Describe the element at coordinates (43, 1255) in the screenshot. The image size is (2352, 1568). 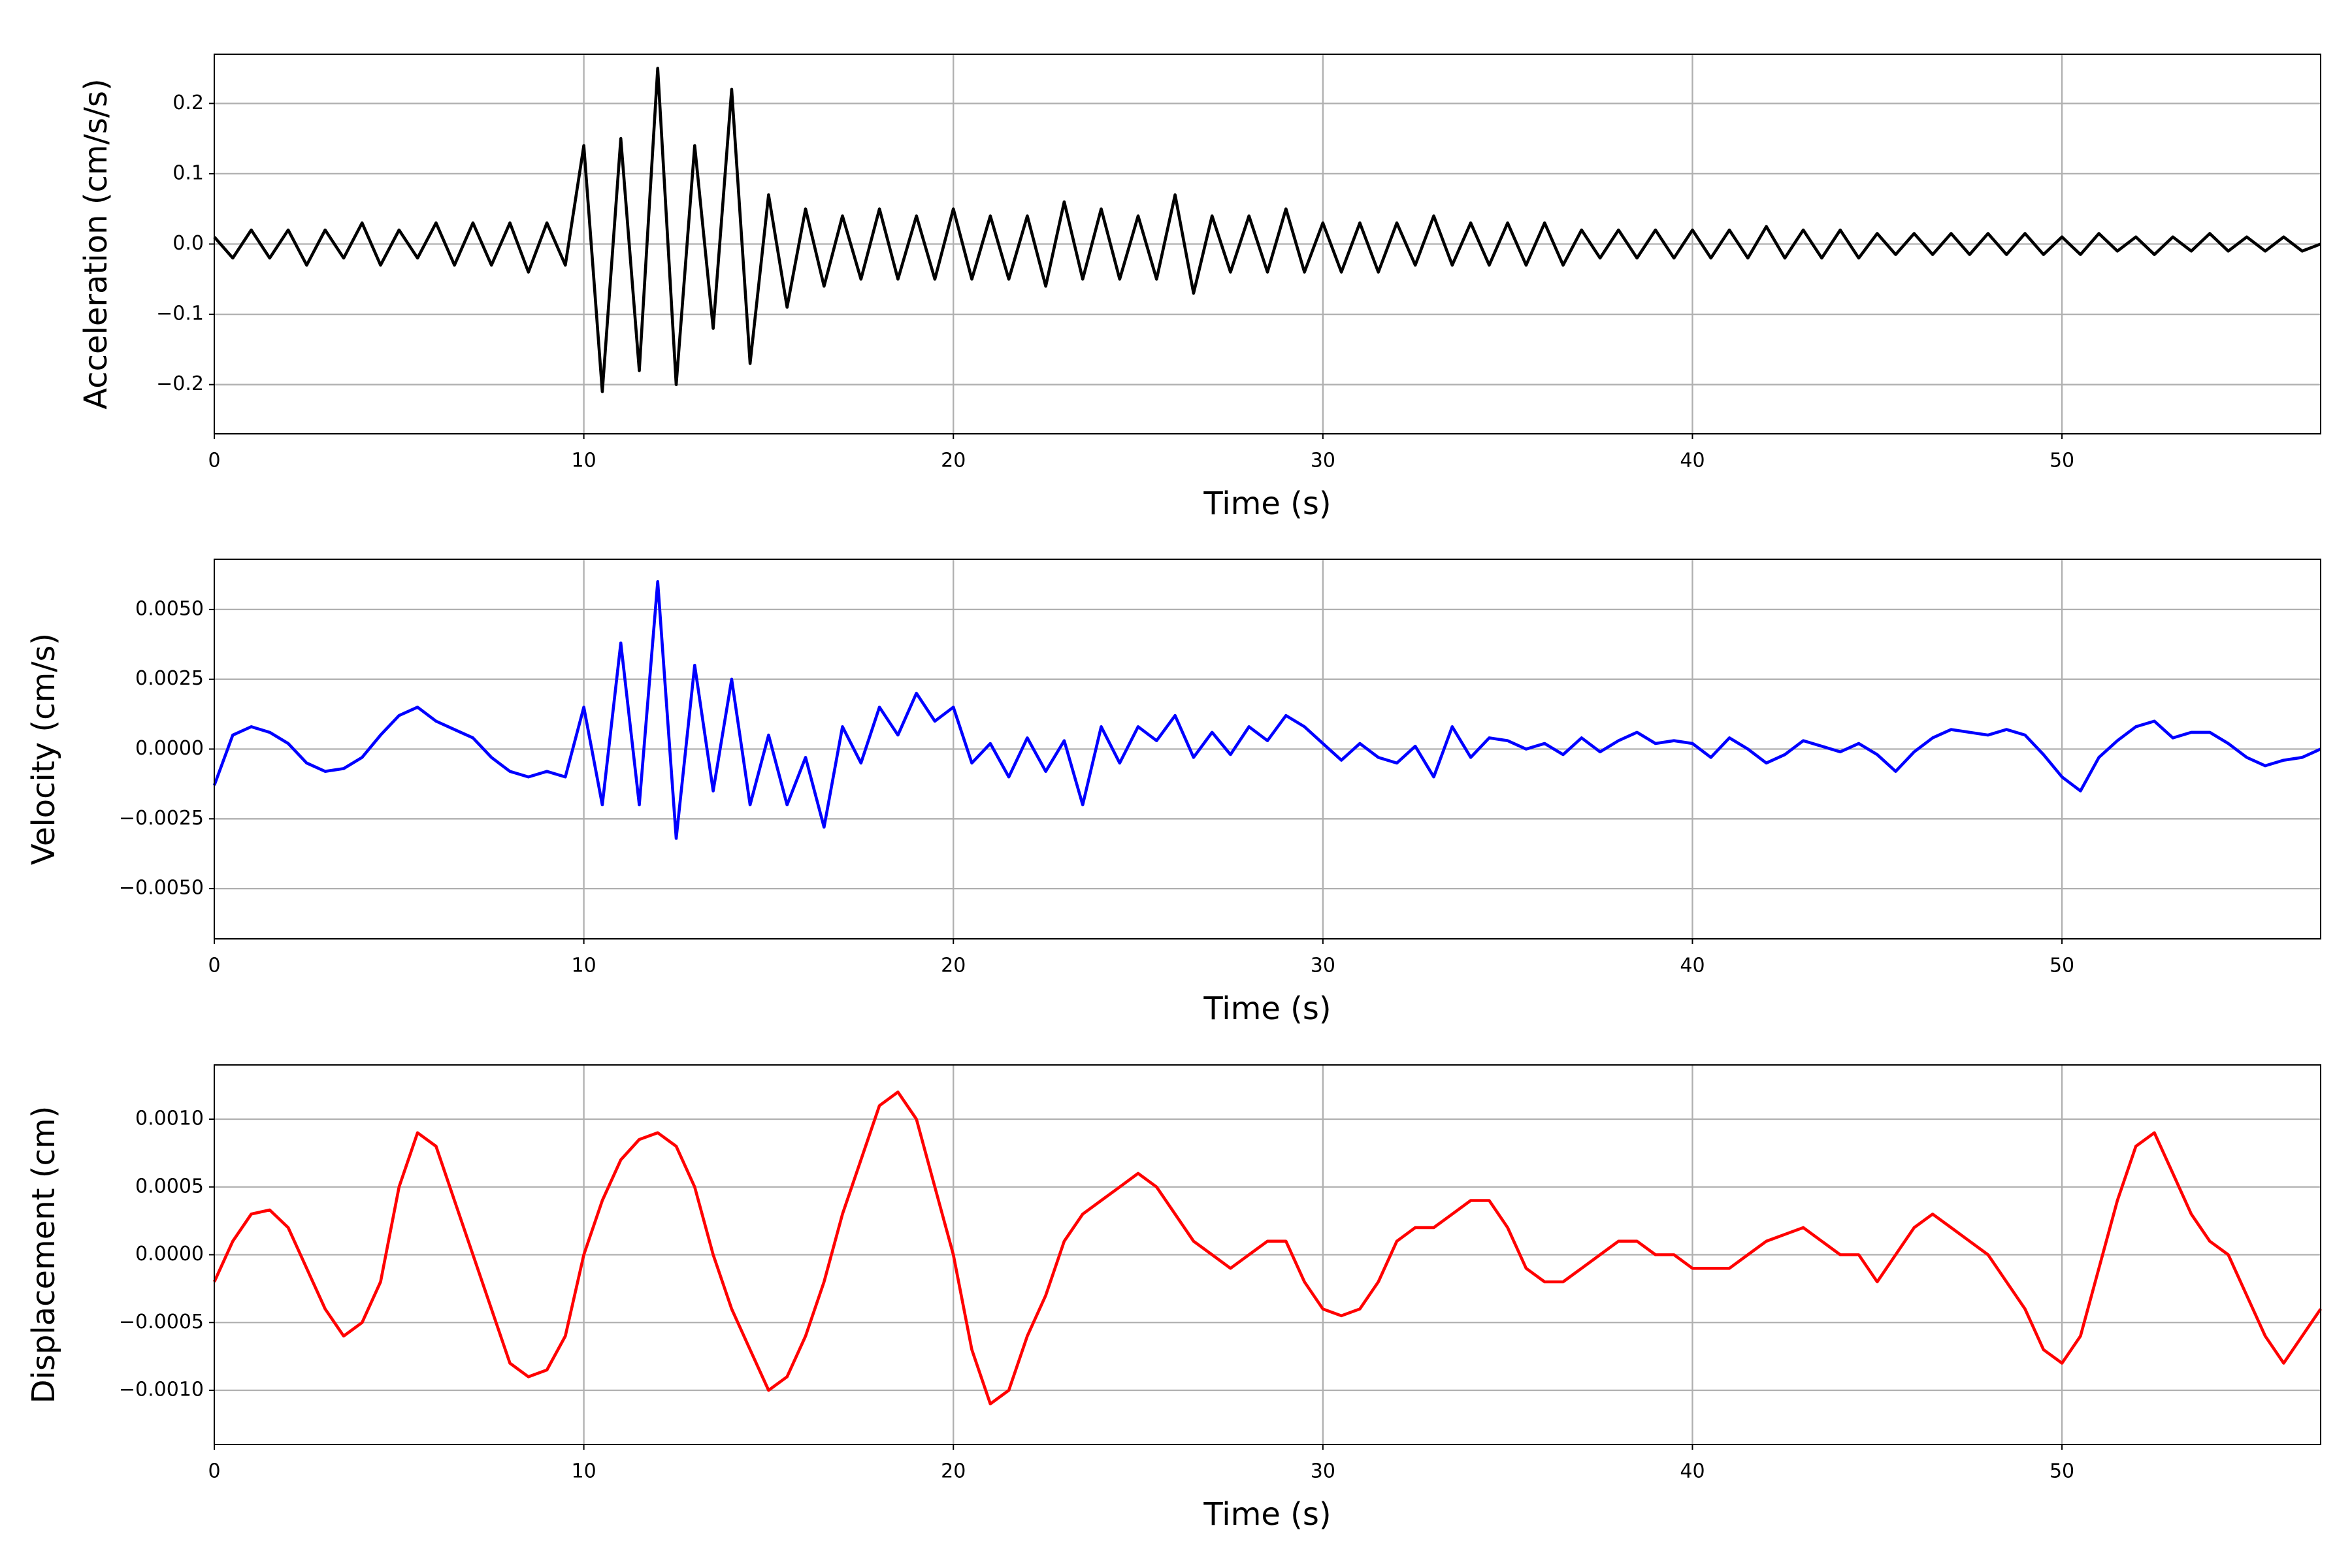
I see `y-axis-label: Displacement (cm)` at that location.